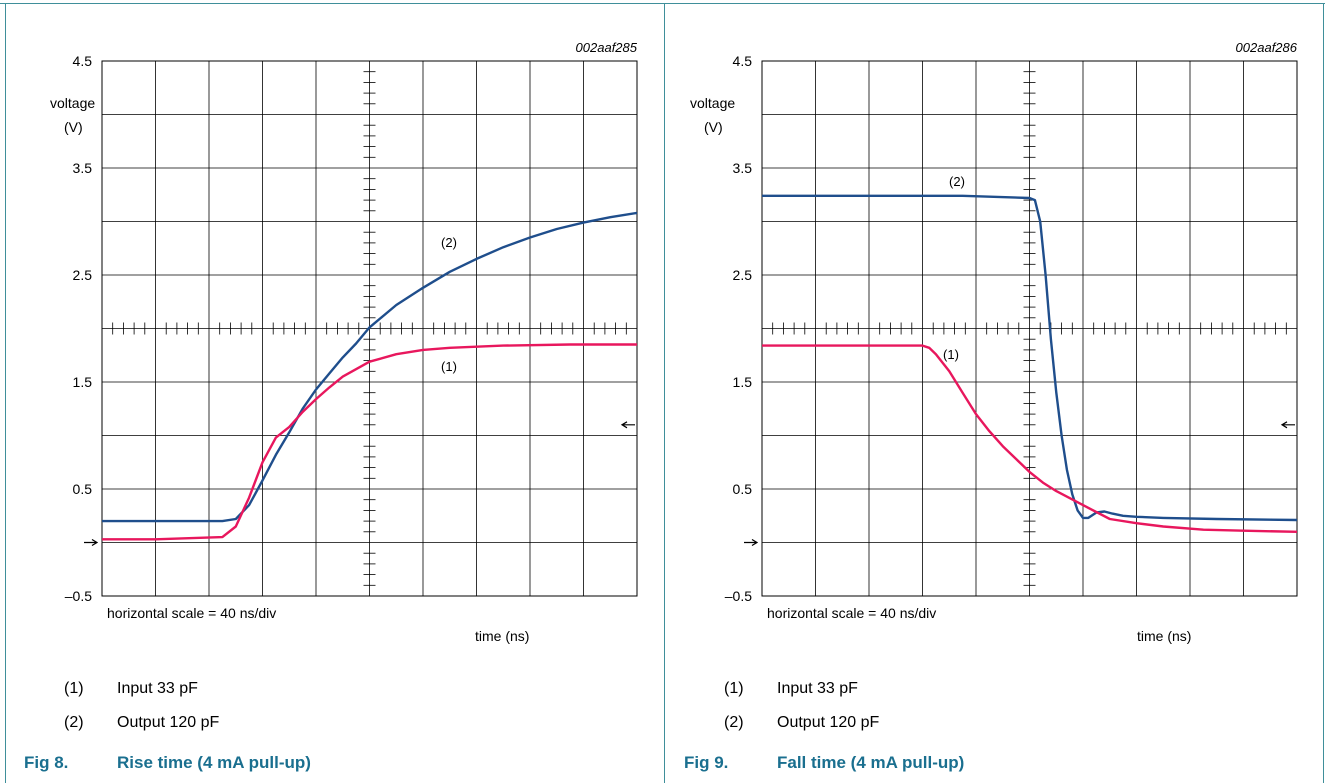 This screenshot has height=783, width=1325. Describe the element at coordinates (607, 47) in the screenshot. I see `chart-code: 002aaf285` at that location.